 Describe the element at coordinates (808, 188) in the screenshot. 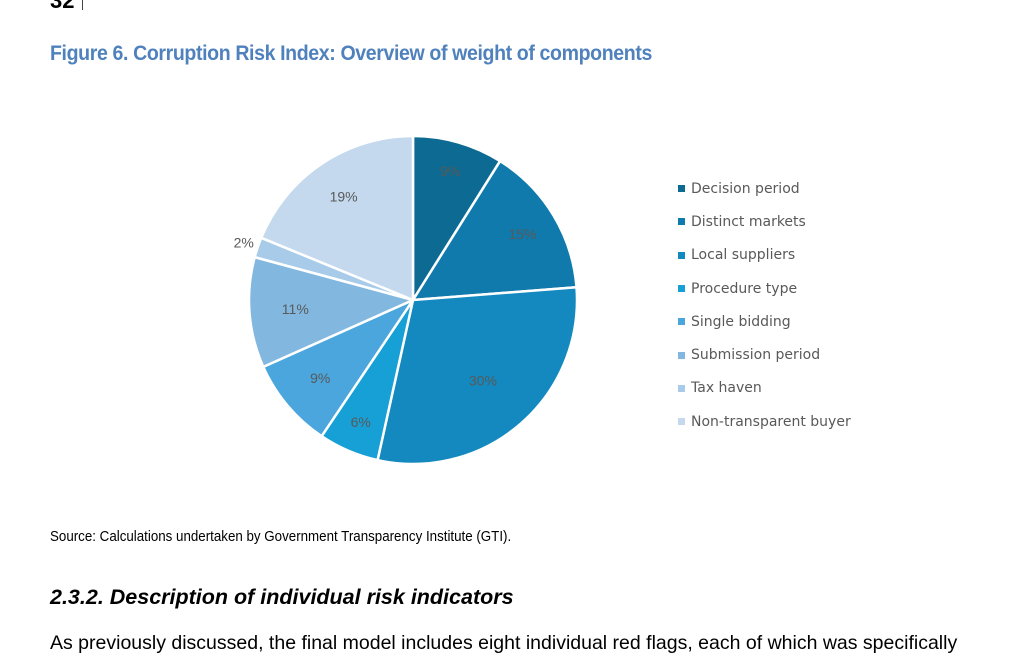

I see `legend-item-decision-period: Decision period` at that location.